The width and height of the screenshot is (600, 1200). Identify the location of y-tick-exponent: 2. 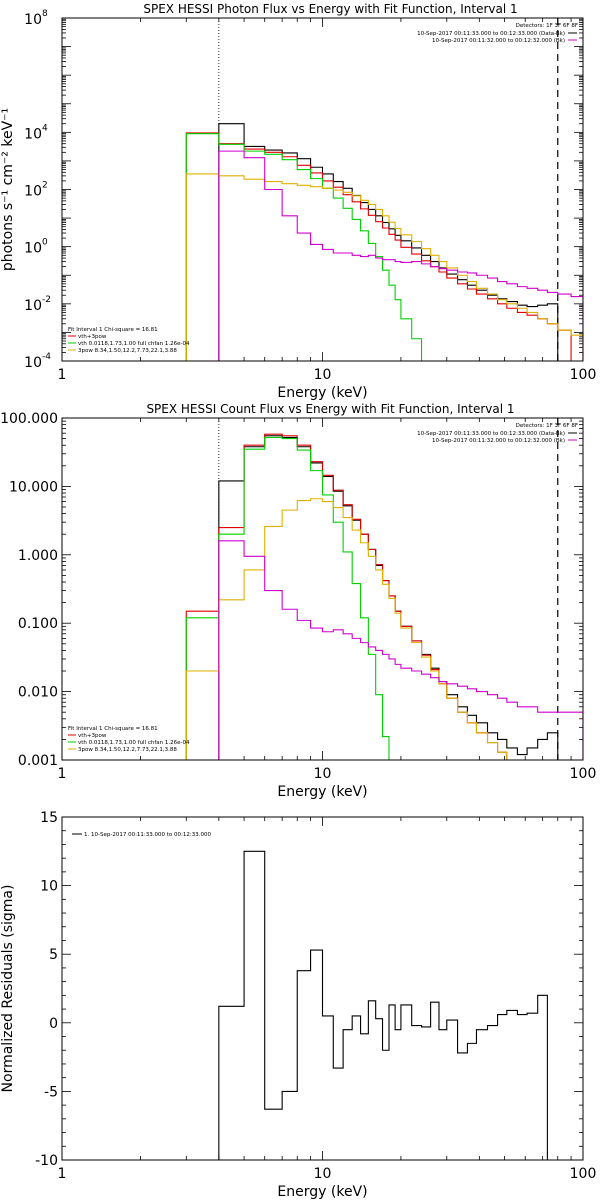
(45, 186).